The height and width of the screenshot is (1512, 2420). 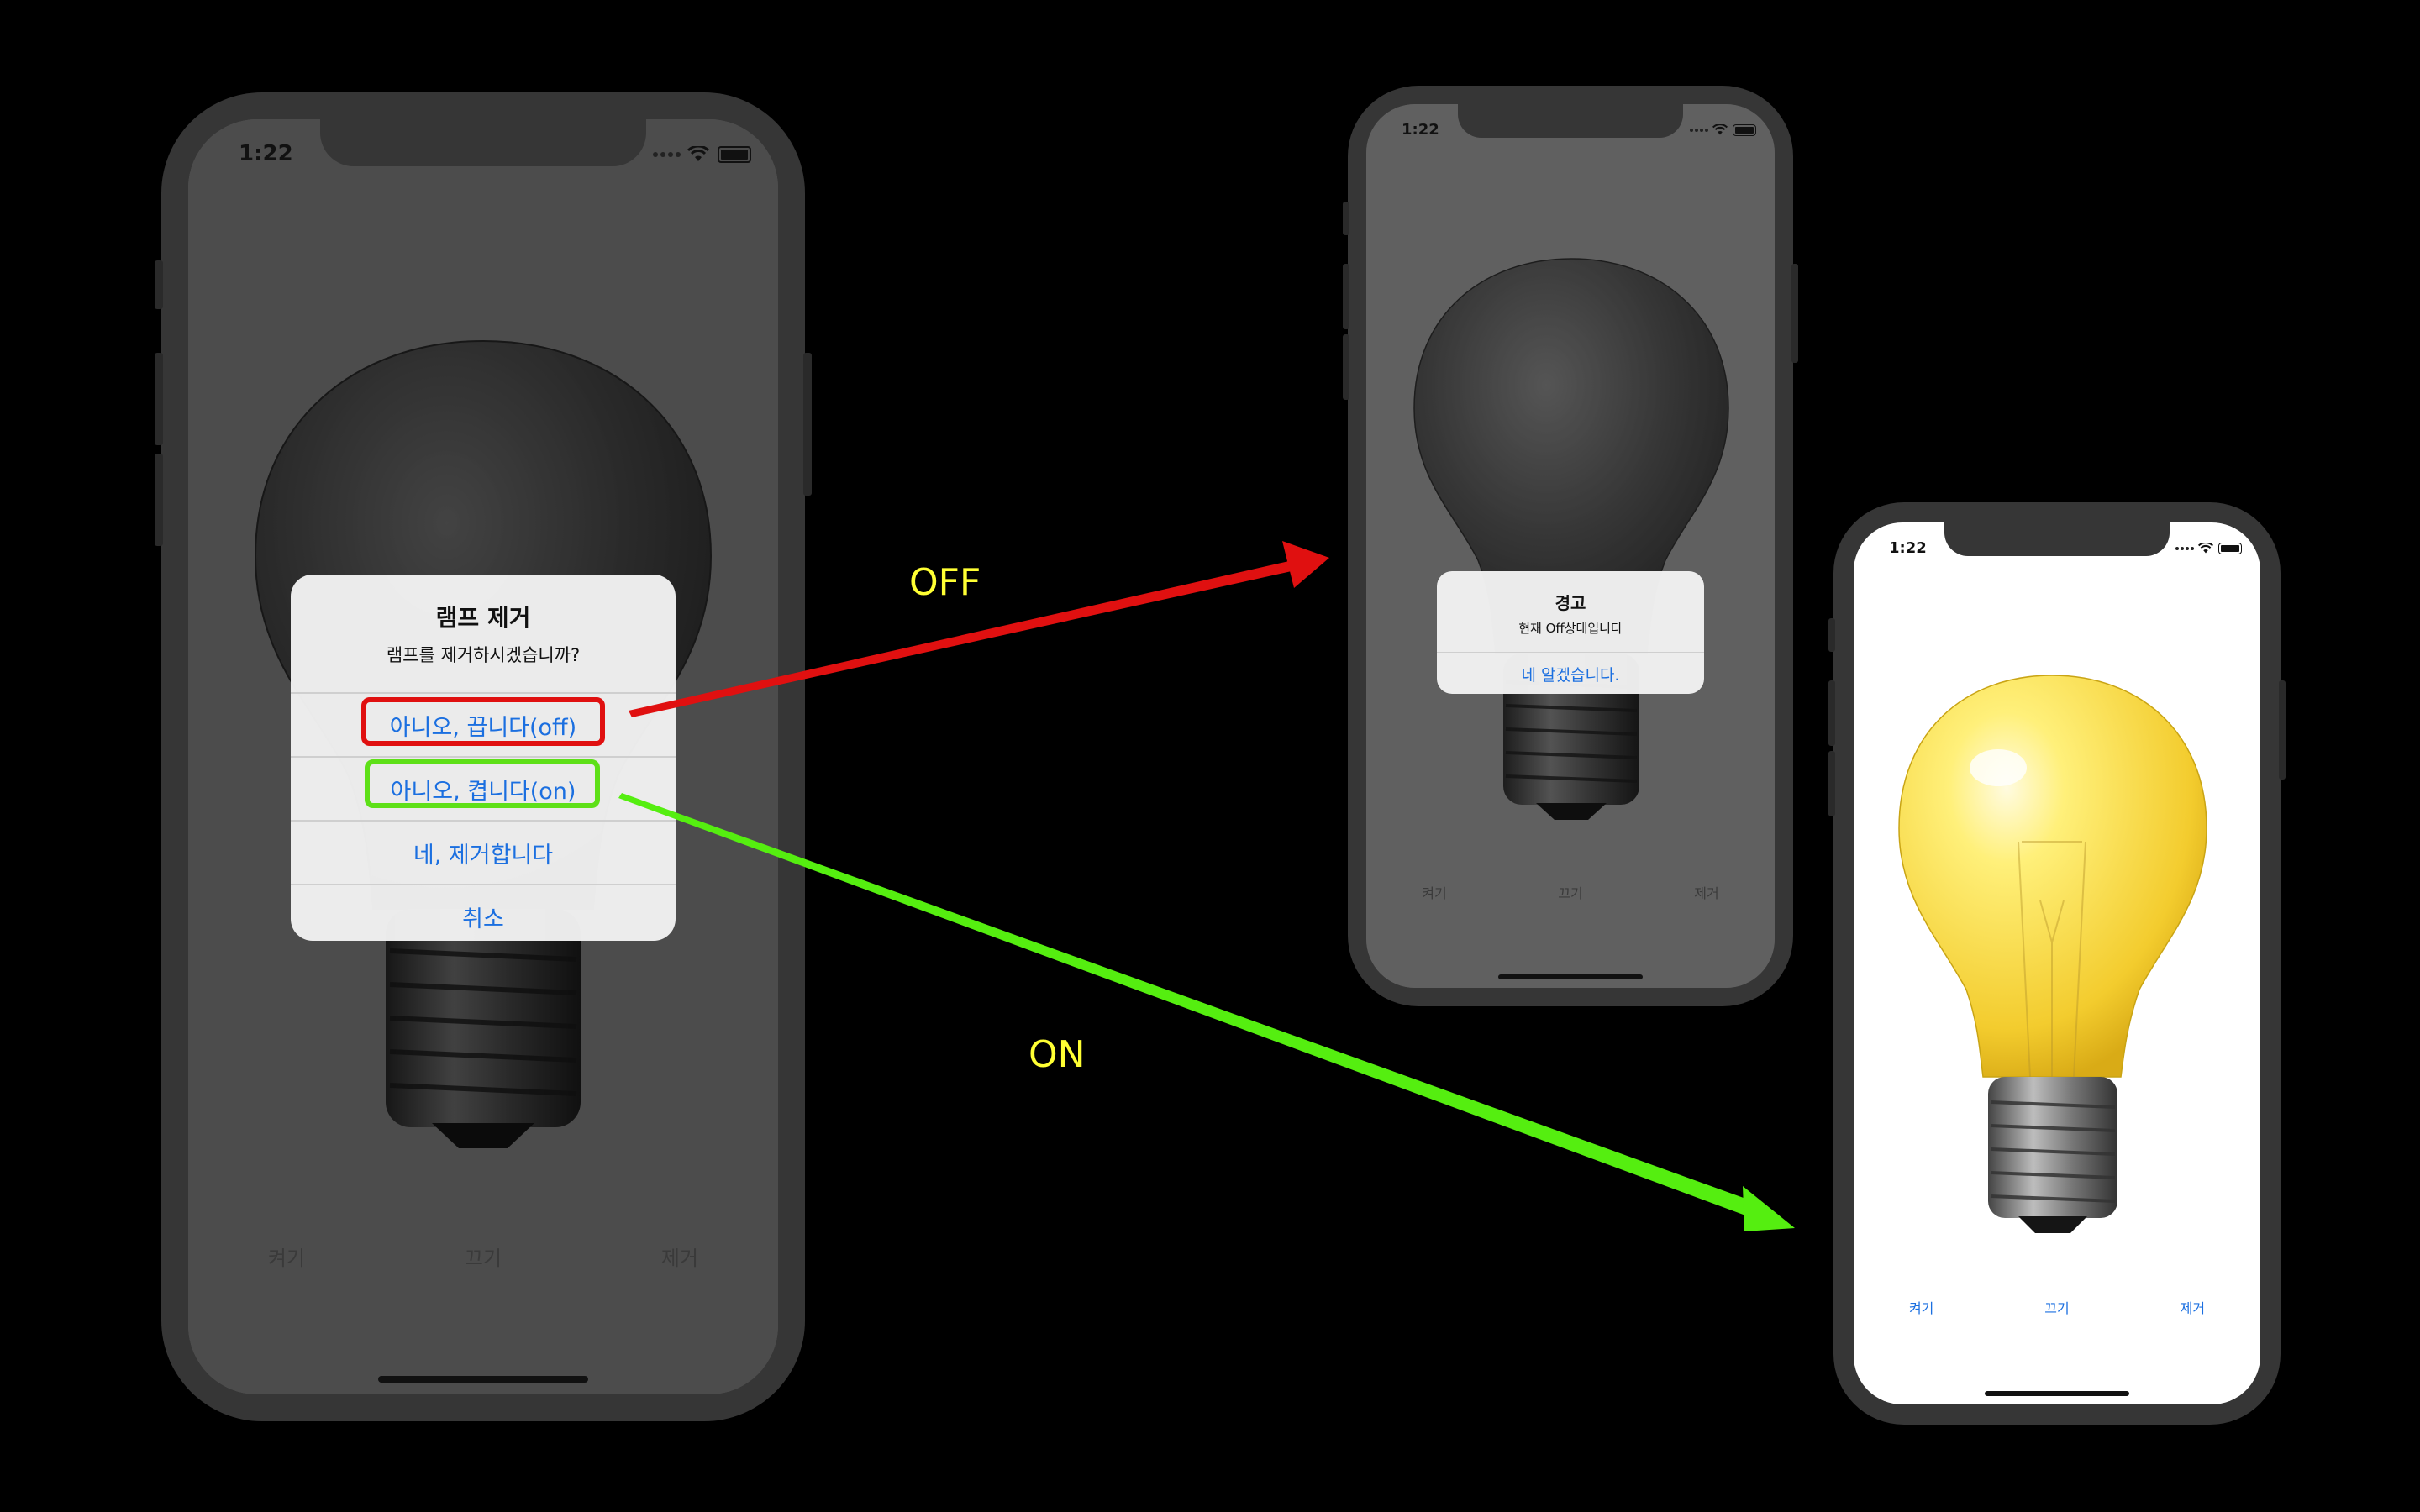 I want to click on light-bulb-on, so click(x=2052, y=954).